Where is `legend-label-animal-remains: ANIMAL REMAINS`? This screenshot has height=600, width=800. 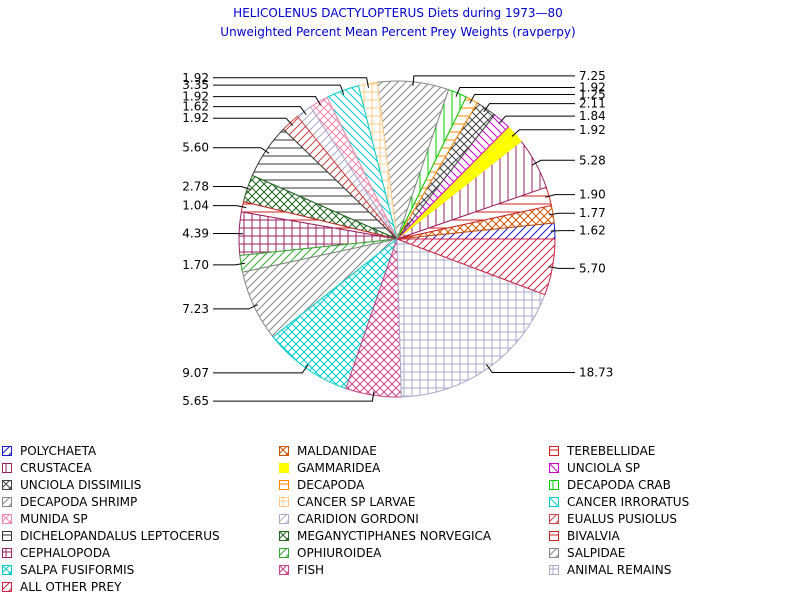 legend-label-animal-remains: ANIMAL REMAINS is located at coordinates (619, 570).